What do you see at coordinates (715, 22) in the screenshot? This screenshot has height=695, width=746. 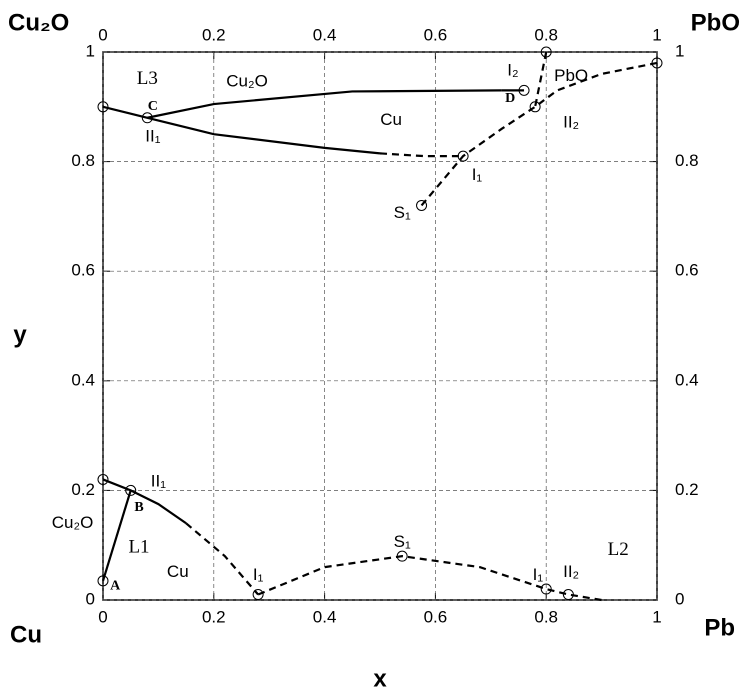 I see `corner-label: PbO` at bounding box center [715, 22].